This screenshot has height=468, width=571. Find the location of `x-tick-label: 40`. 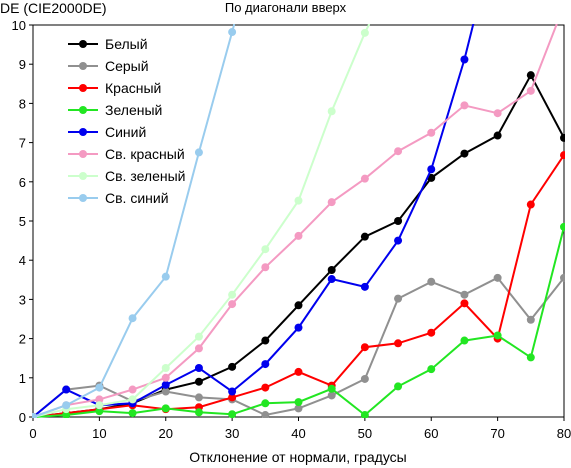

x-tick-label: 40 is located at coordinates (298, 433).